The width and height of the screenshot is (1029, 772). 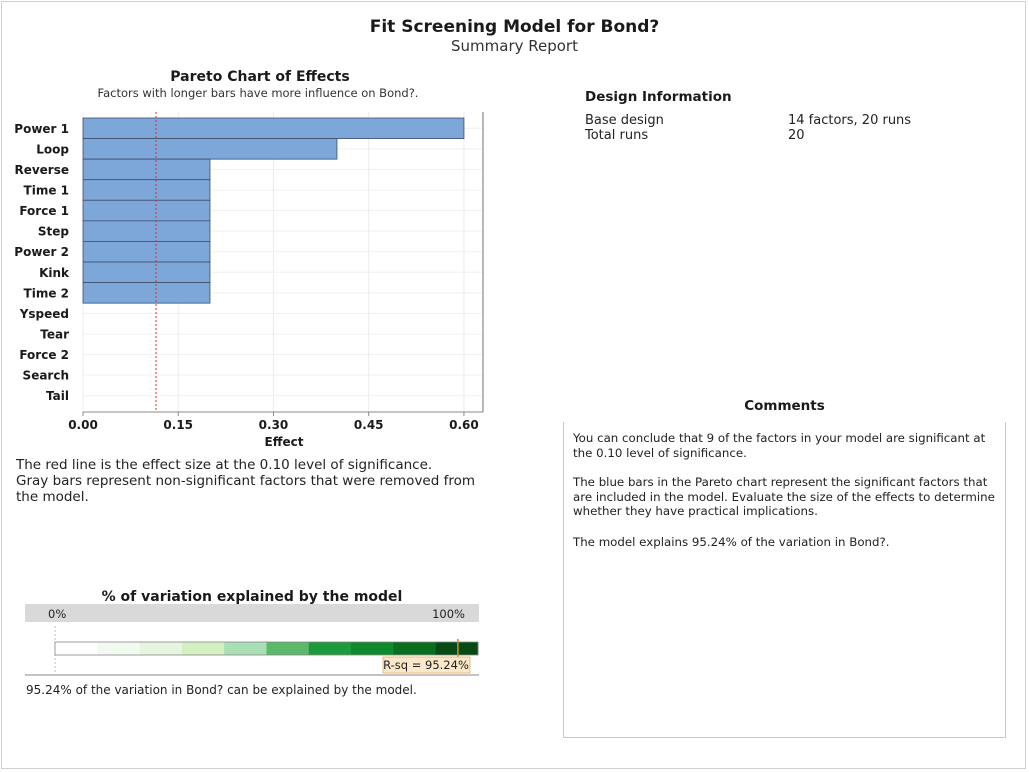 I want to click on gradient-outline, so click(x=266, y=648).